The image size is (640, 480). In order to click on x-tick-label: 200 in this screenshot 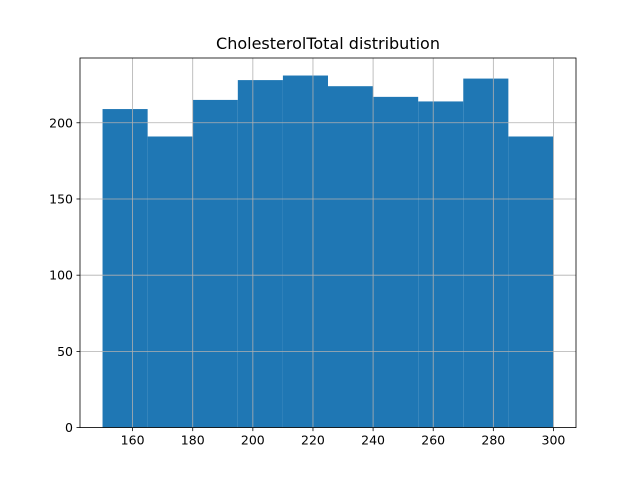, I will do `click(253, 440)`.